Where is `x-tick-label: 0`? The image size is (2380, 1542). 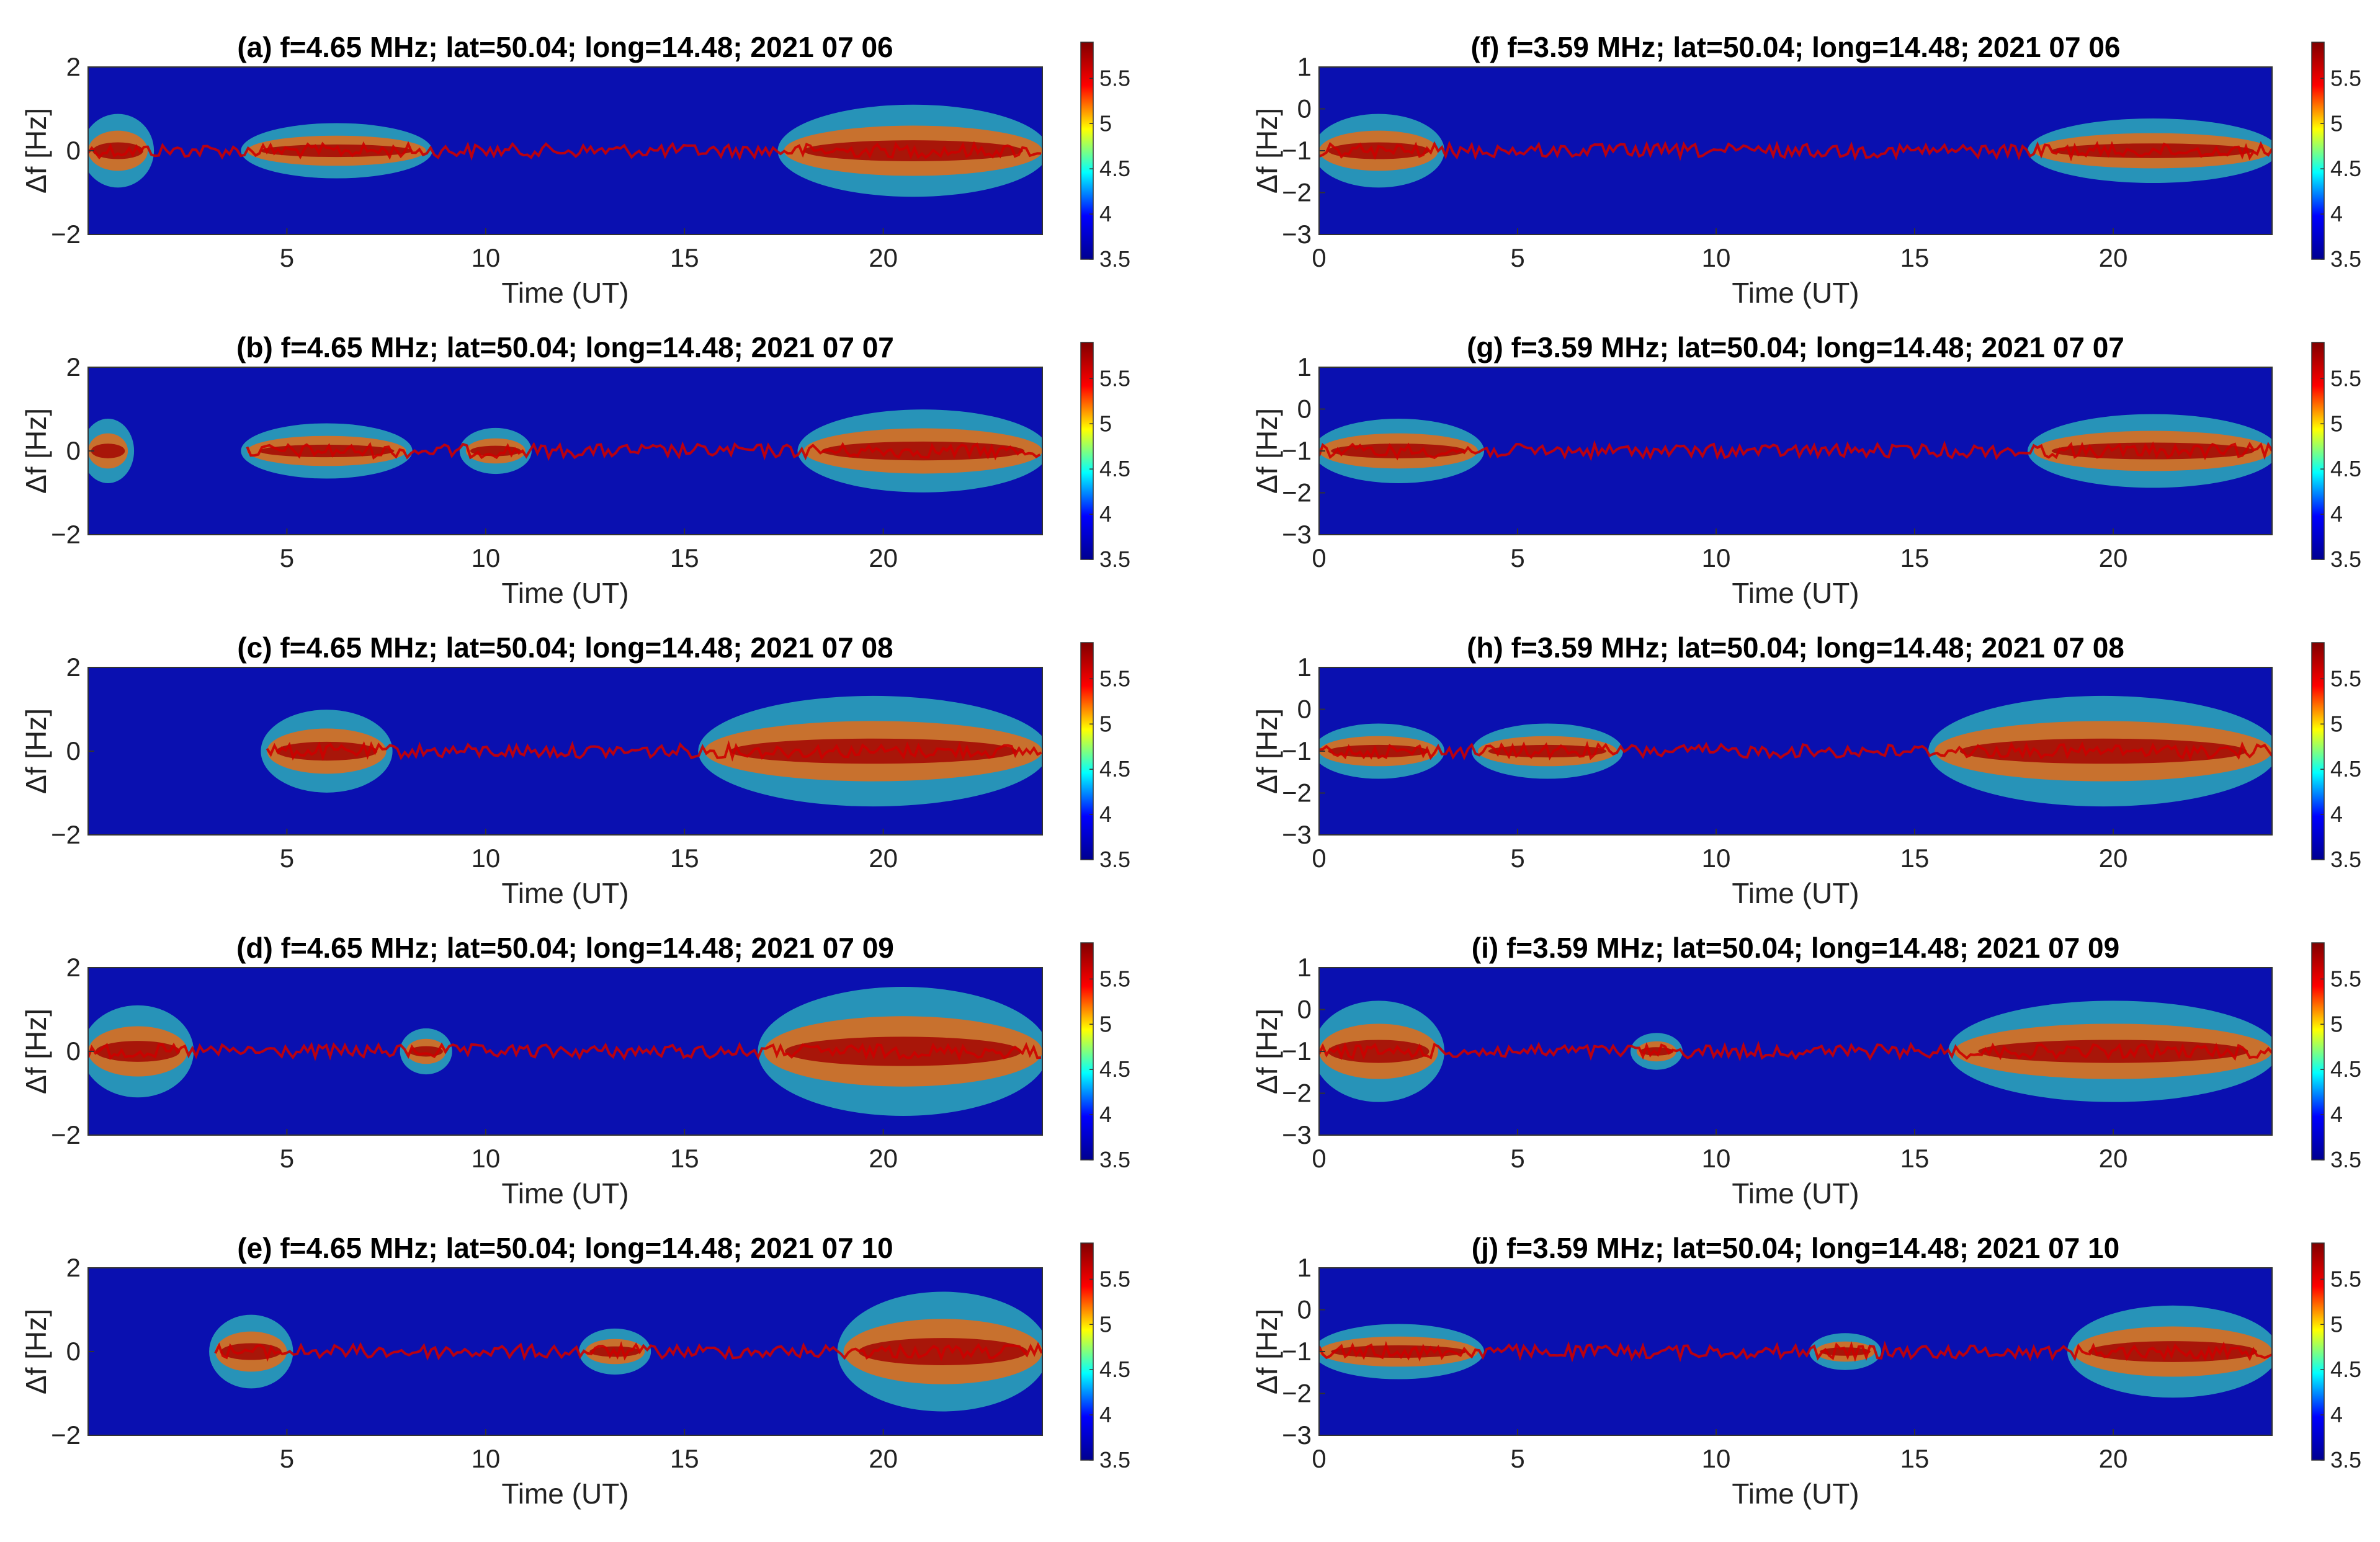
x-tick-label: 0 is located at coordinates (1319, 858).